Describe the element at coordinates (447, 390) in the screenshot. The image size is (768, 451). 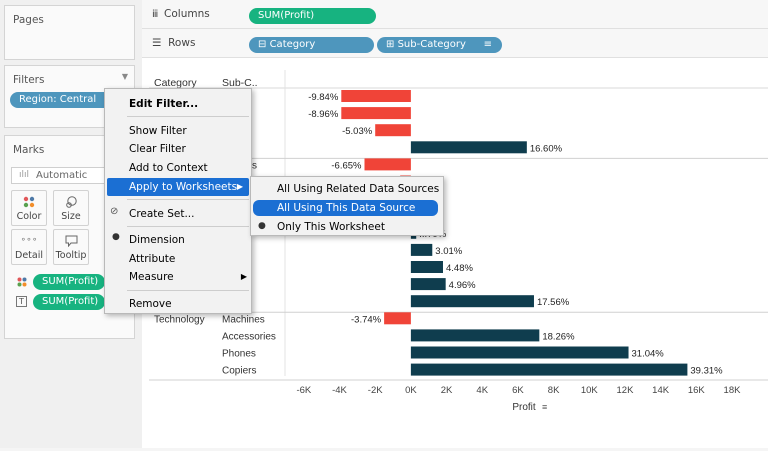
I see `x-tick-label: 2K` at that location.